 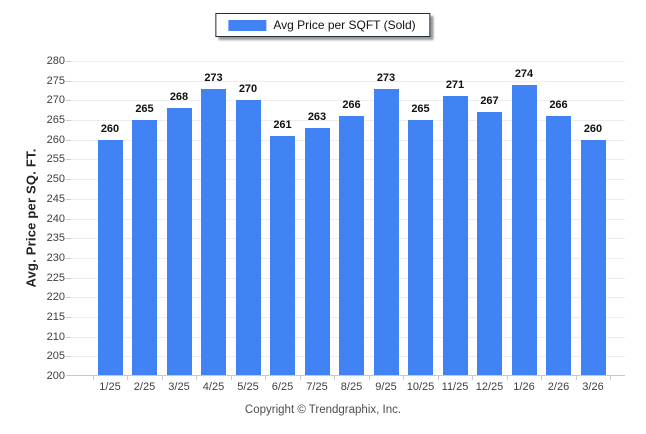 I want to click on y-axis-tick-label: 280, so click(x=55, y=61).